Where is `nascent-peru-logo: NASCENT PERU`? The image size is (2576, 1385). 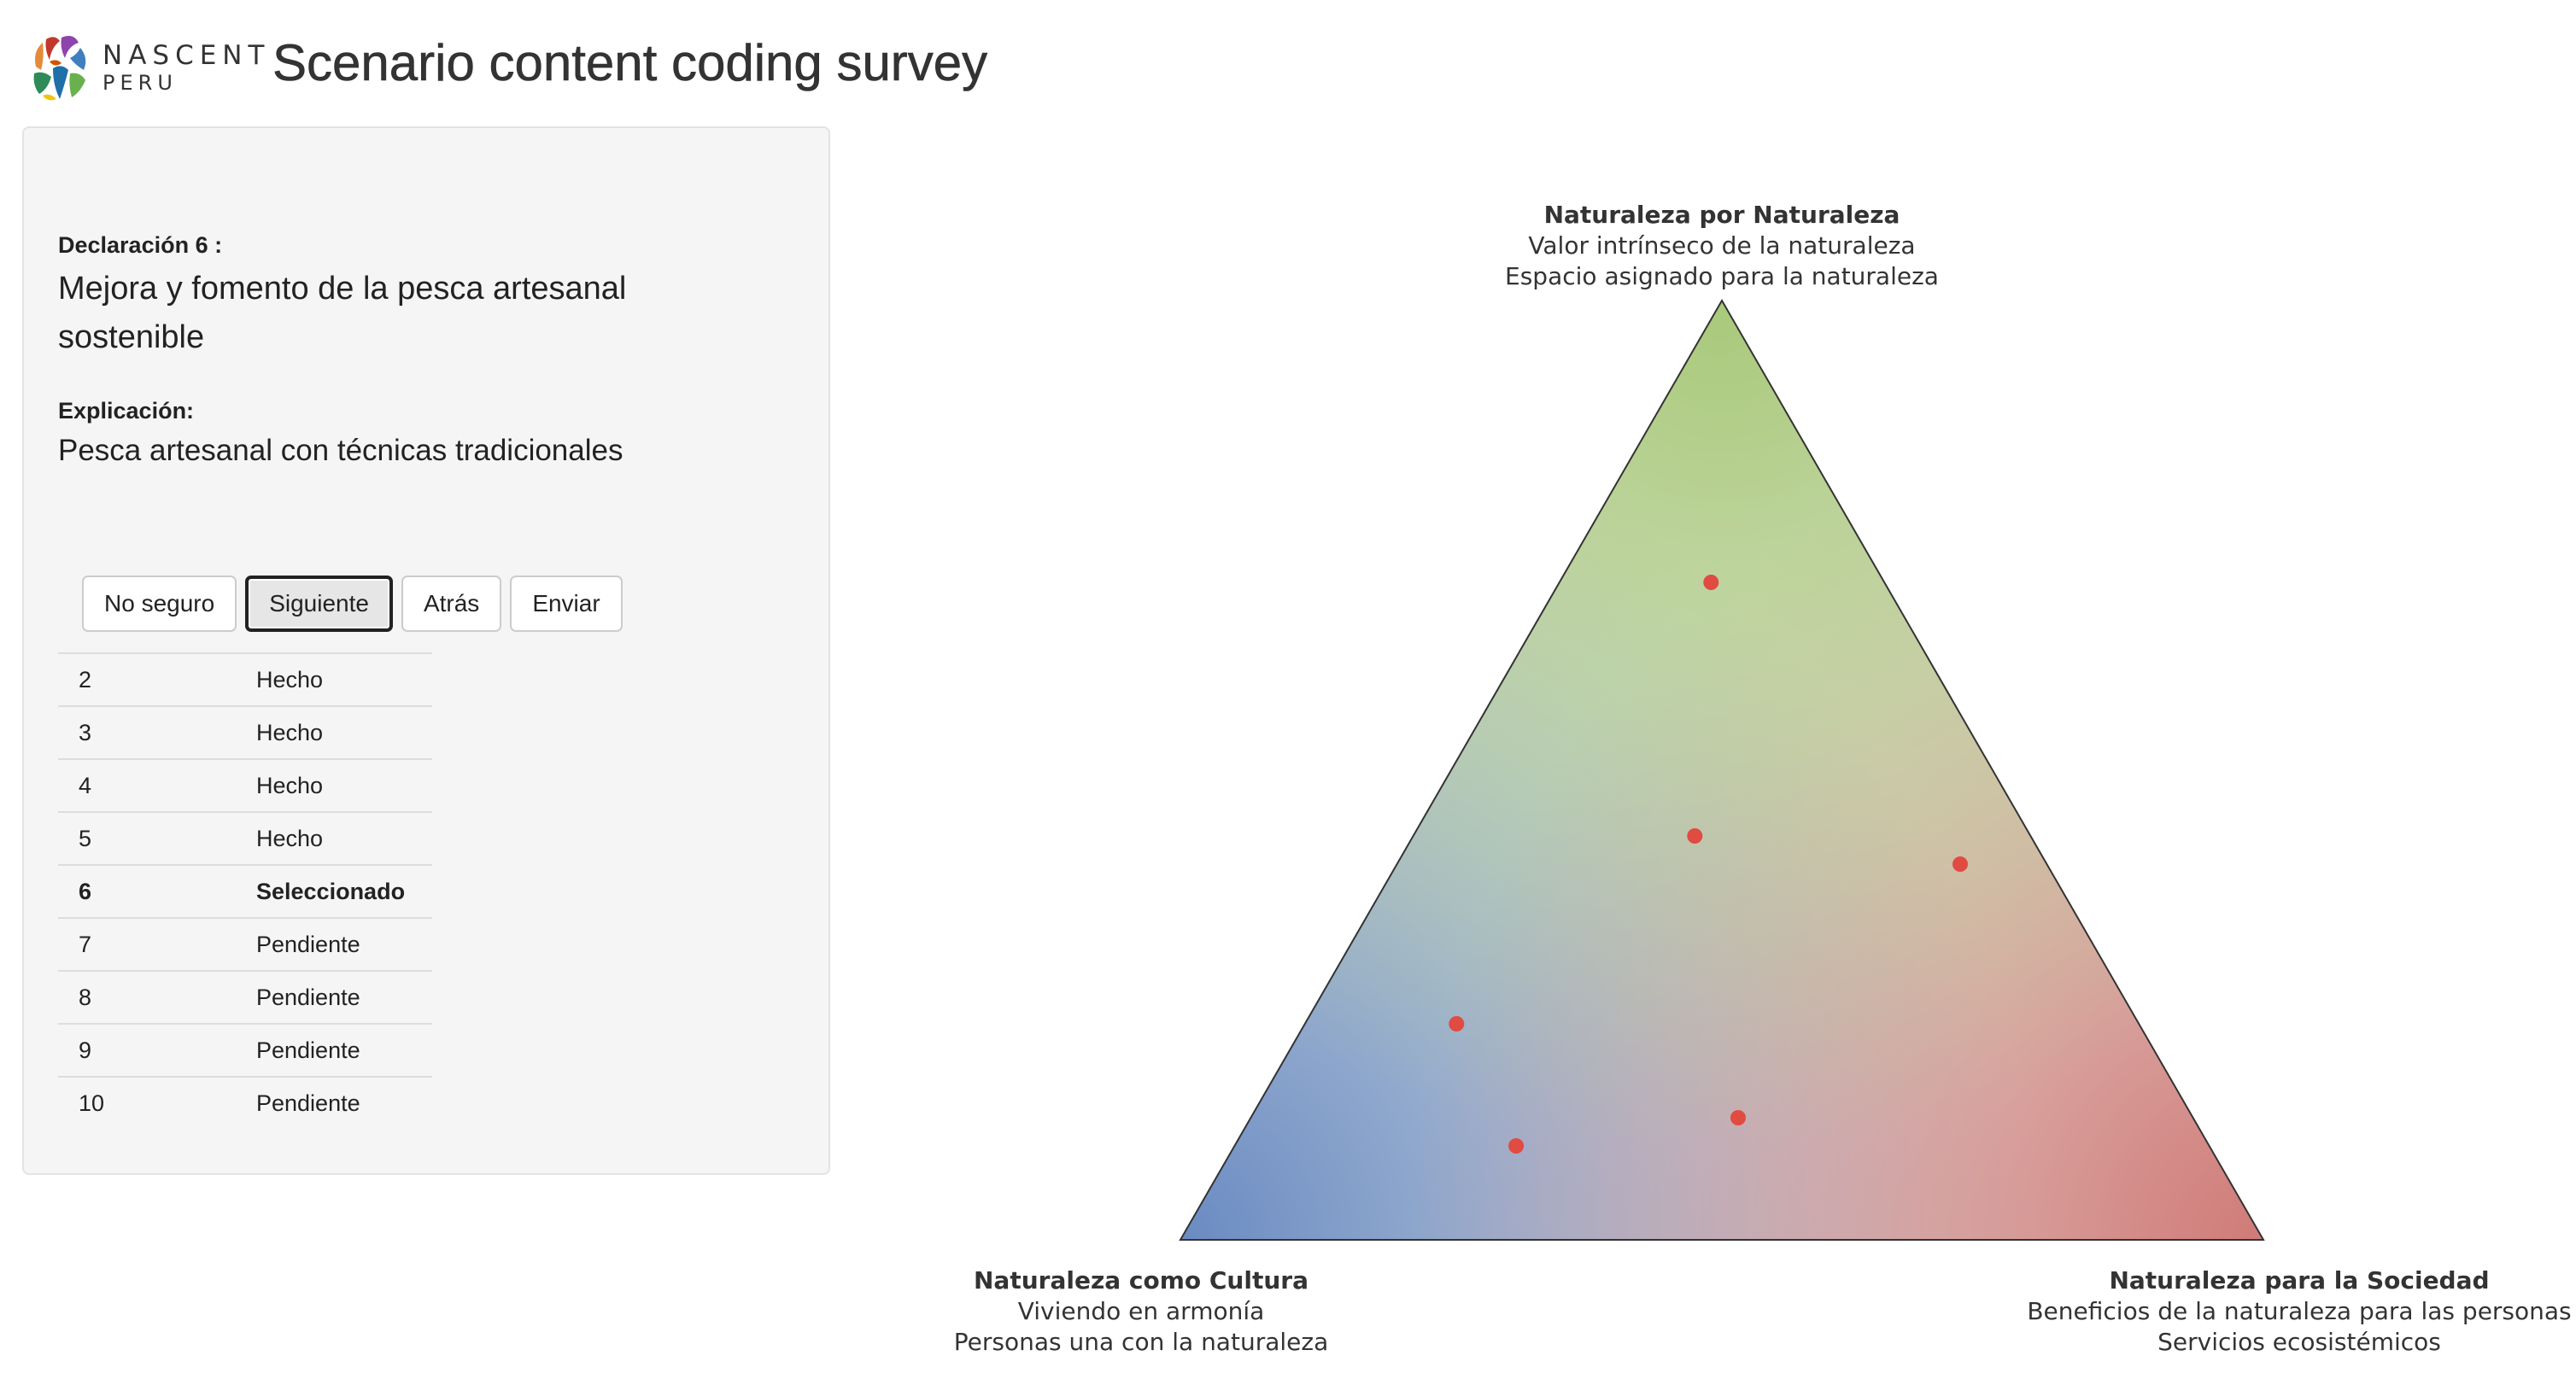
nascent-peru-logo: NASCENT PERU is located at coordinates (150, 67).